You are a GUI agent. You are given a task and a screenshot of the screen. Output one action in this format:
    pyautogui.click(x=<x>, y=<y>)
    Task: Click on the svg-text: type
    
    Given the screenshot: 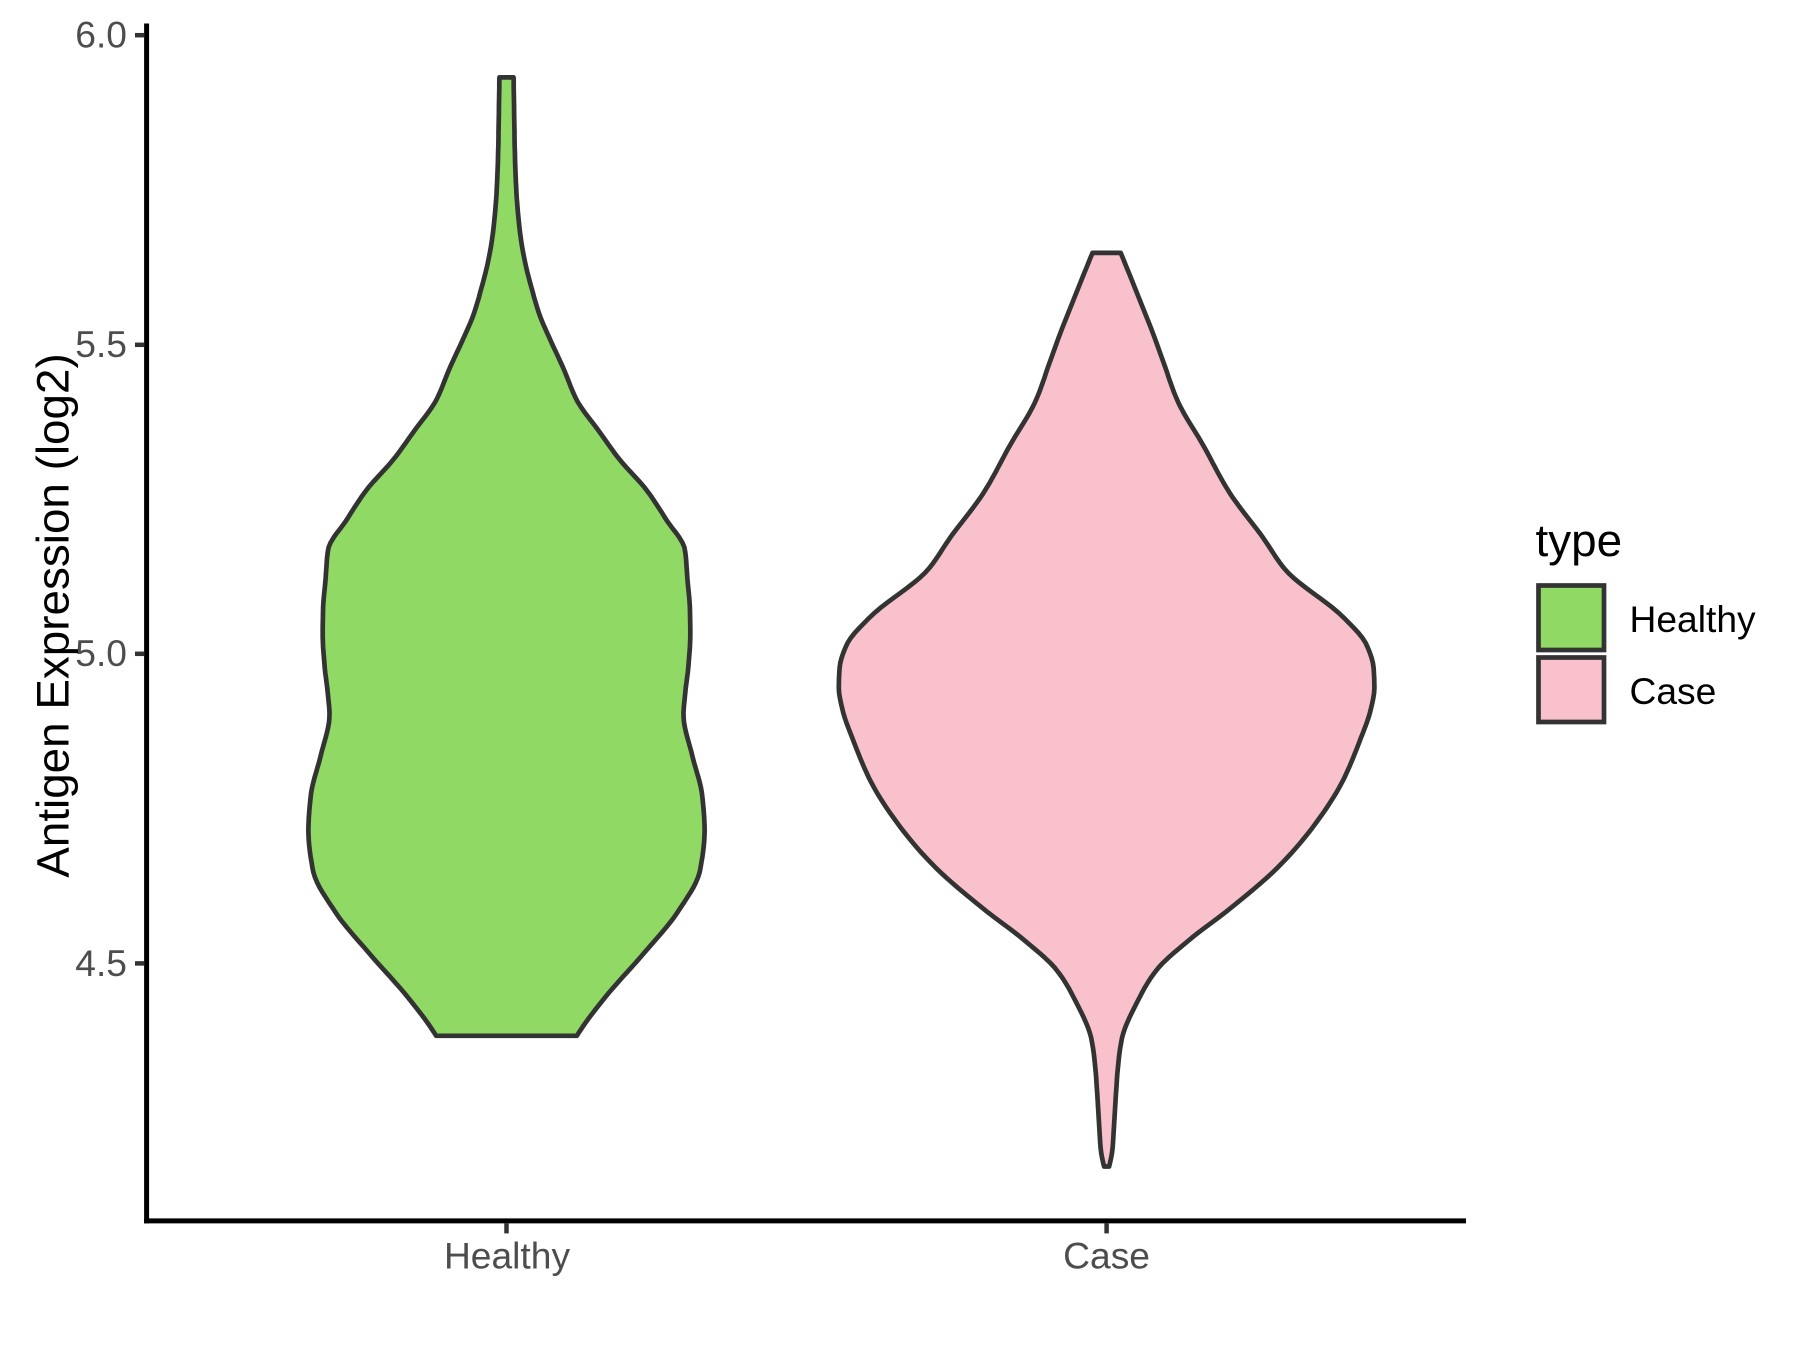 What is the action you would take?
    pyautogui.click(x=1579, y=540)
    